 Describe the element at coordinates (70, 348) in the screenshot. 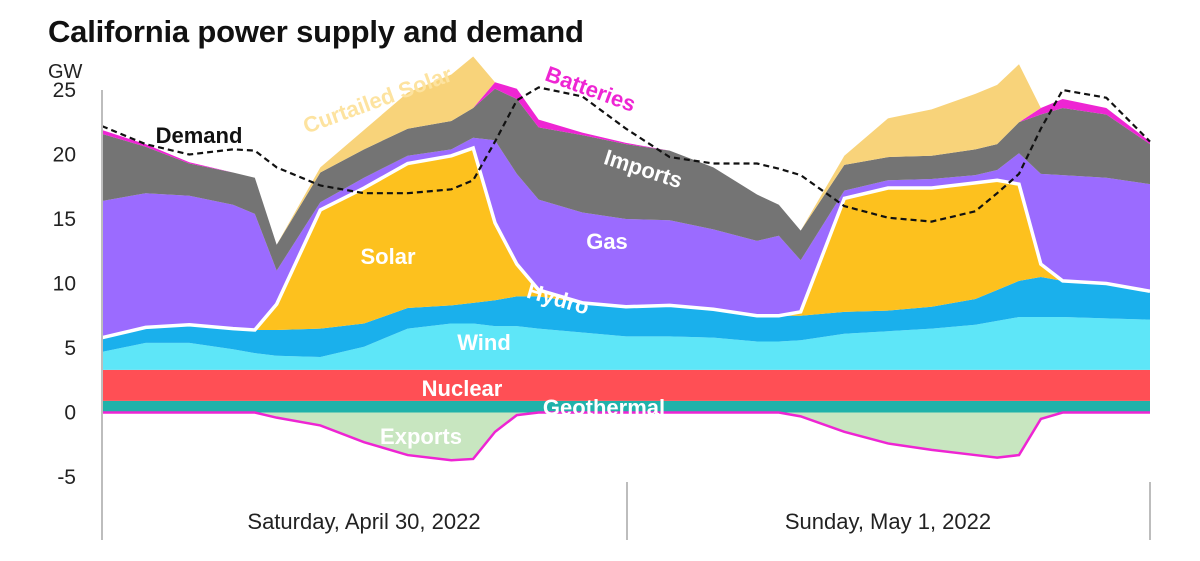

I see `y-tick-label: 5` at that location.